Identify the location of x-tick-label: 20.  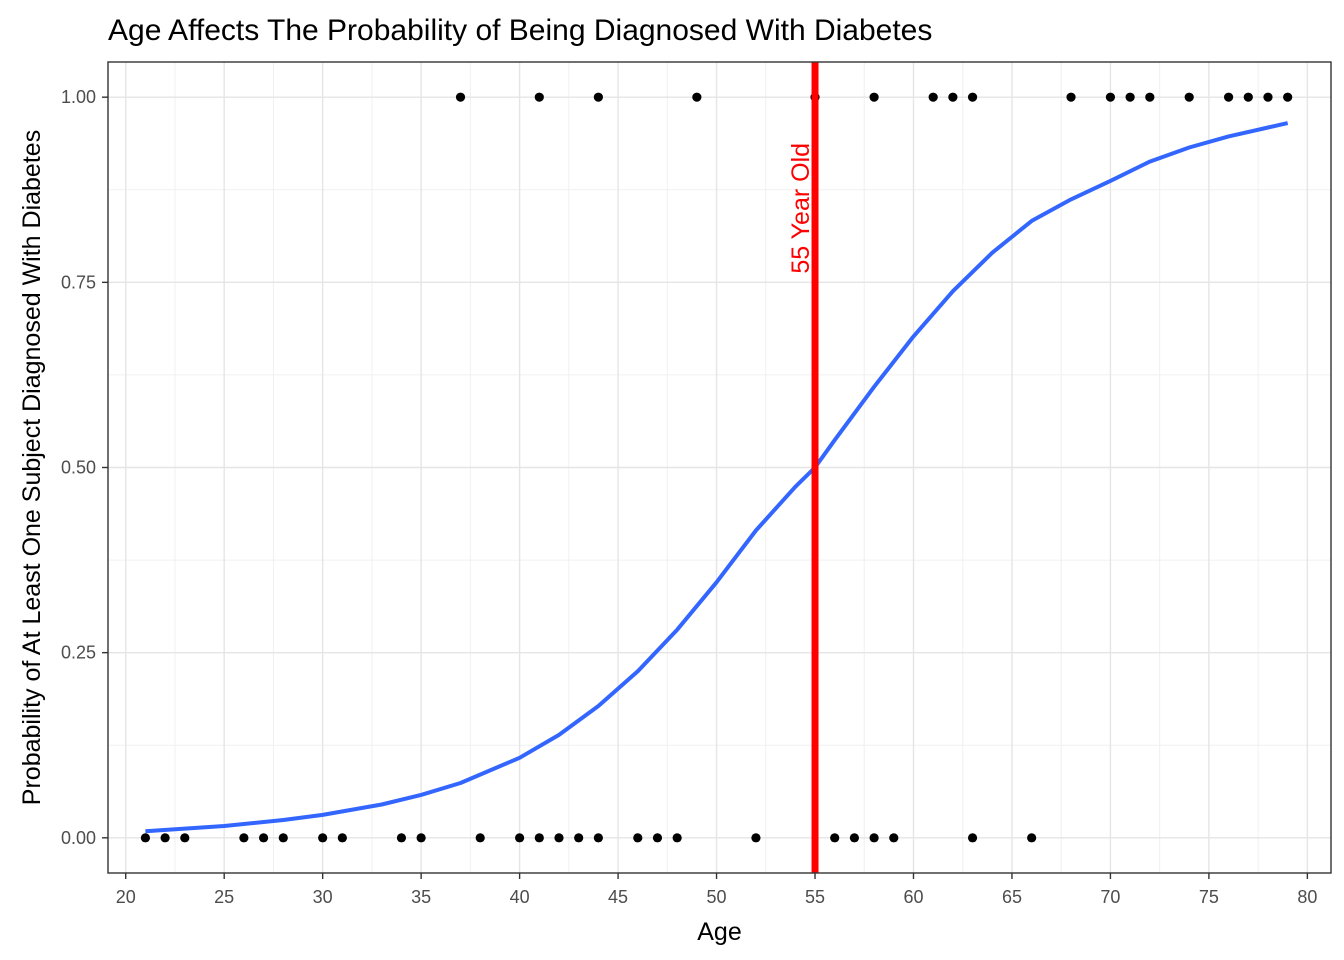
(126, 897).